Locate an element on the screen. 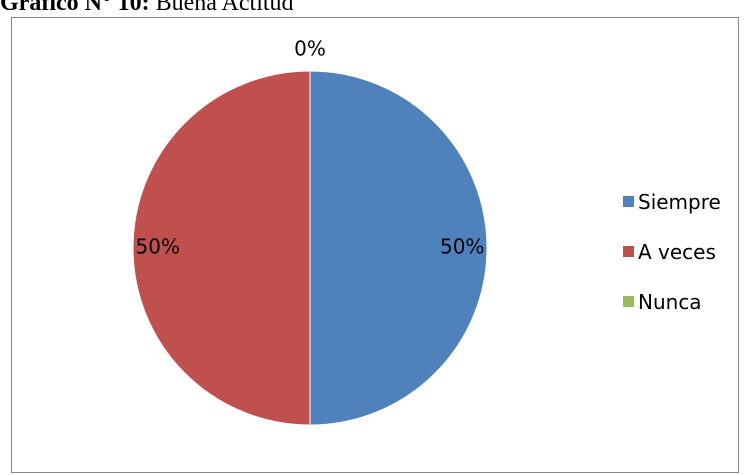 This screenshot has height=475, width=751. legend-item-siempre: Siempre is located at coordinates (672, 201).